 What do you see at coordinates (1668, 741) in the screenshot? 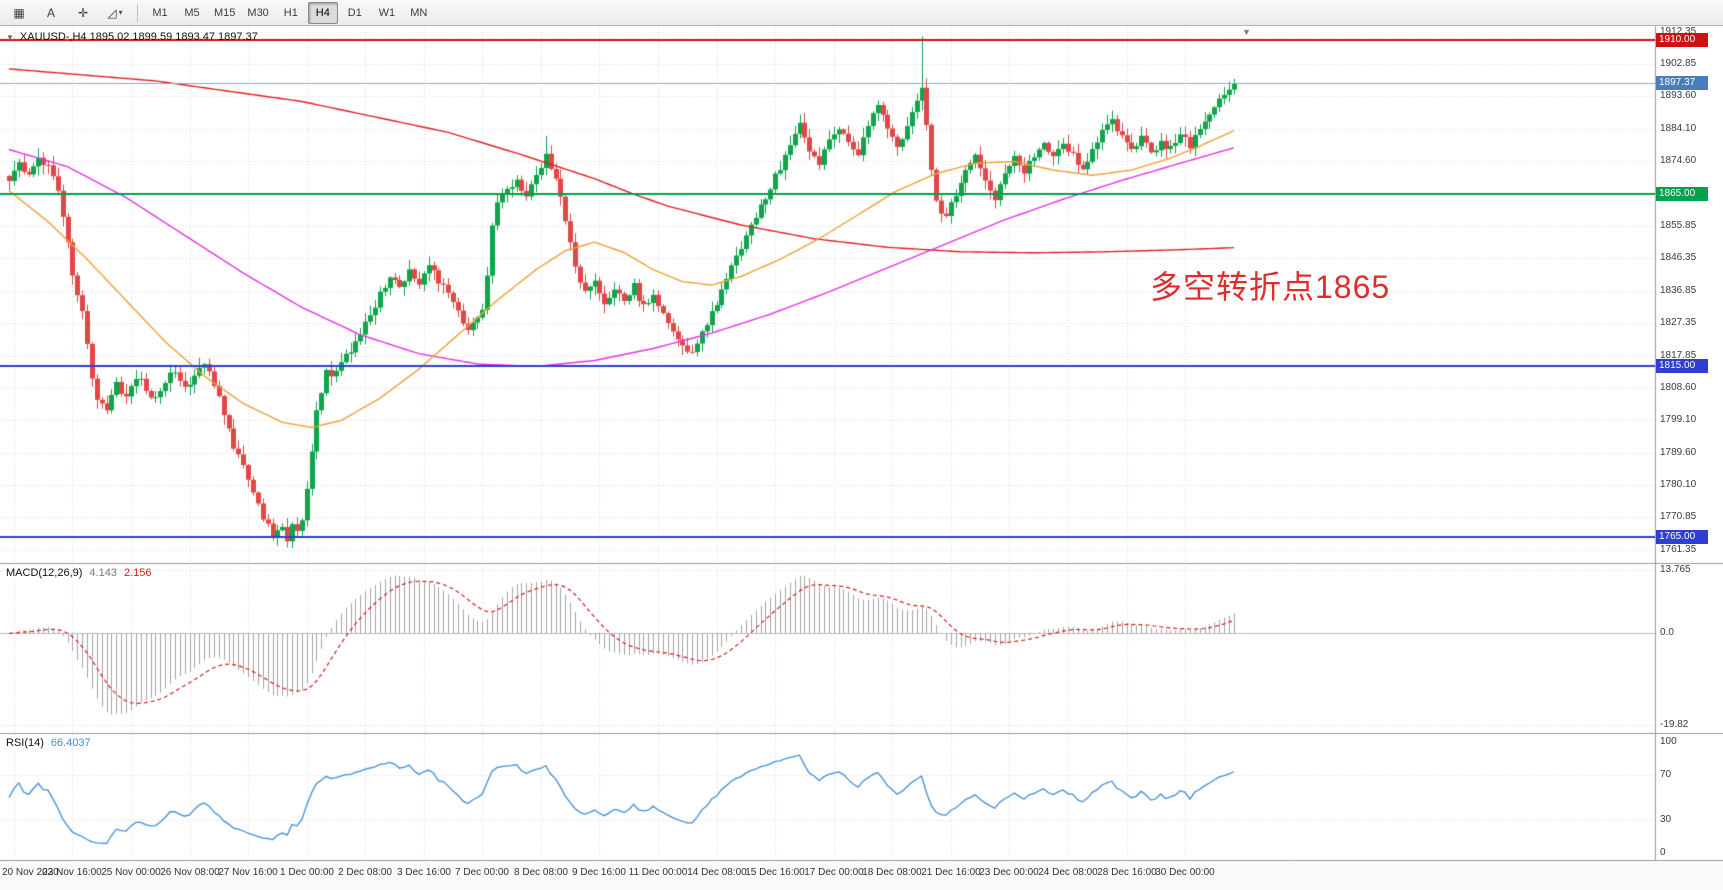
I see `price-tick-label: 100` at bounding box center [1668, 741].